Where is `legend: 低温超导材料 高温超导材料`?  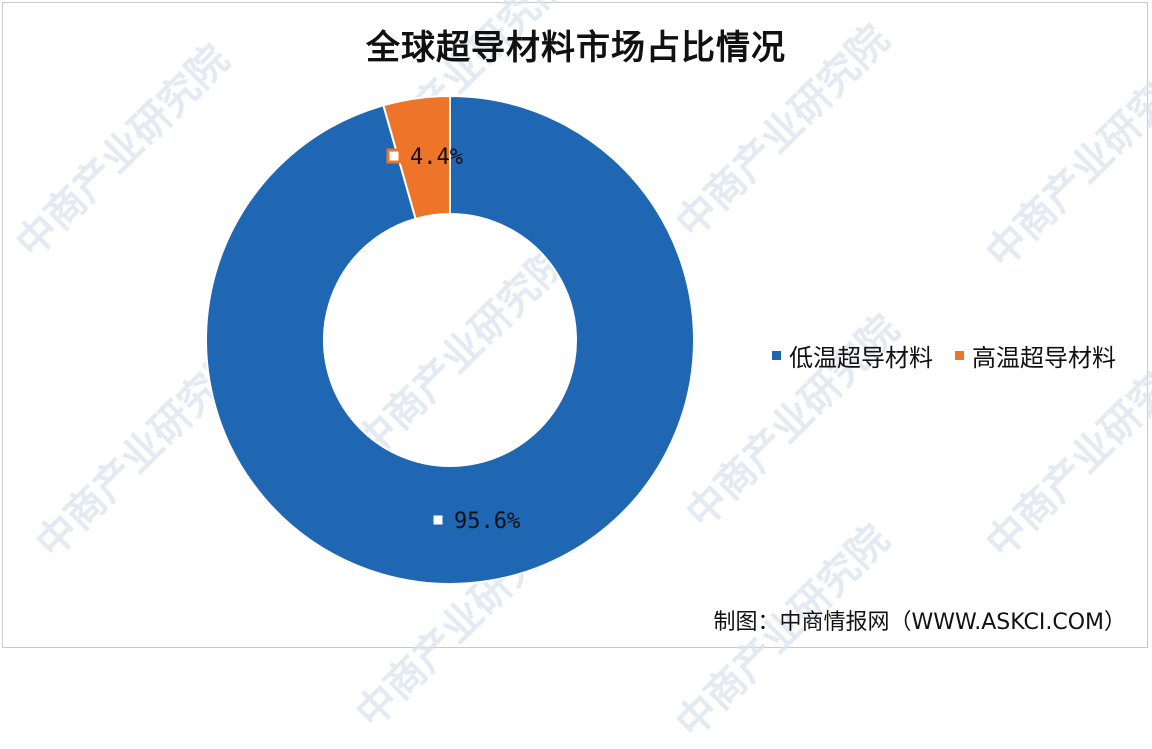 legend: 低温超导材料 高温超导材料 is located at coordinates (955, 355).